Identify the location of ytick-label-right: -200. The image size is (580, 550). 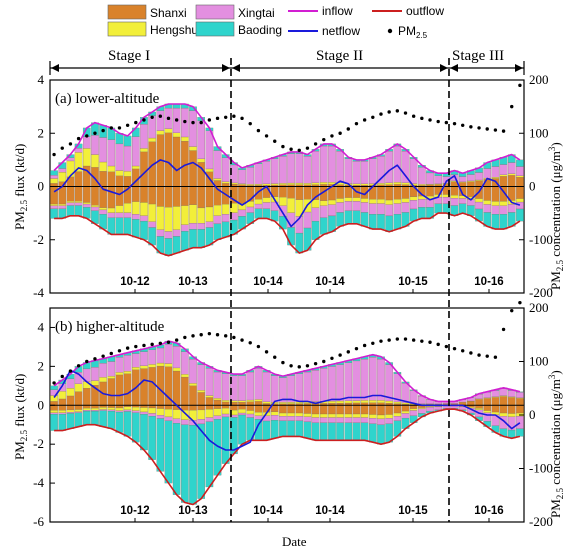
(541, 521).